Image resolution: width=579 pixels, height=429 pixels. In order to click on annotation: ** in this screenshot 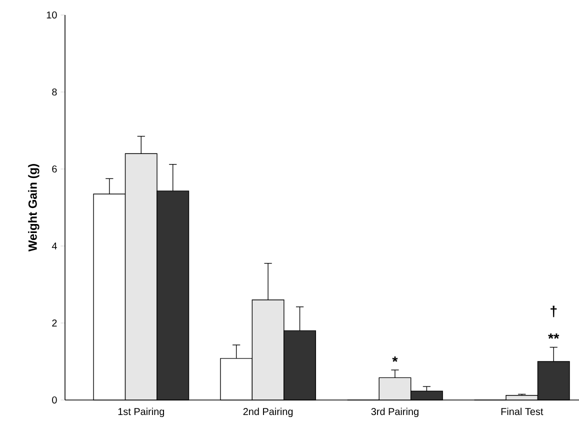, I will do `click(554, 336)`.